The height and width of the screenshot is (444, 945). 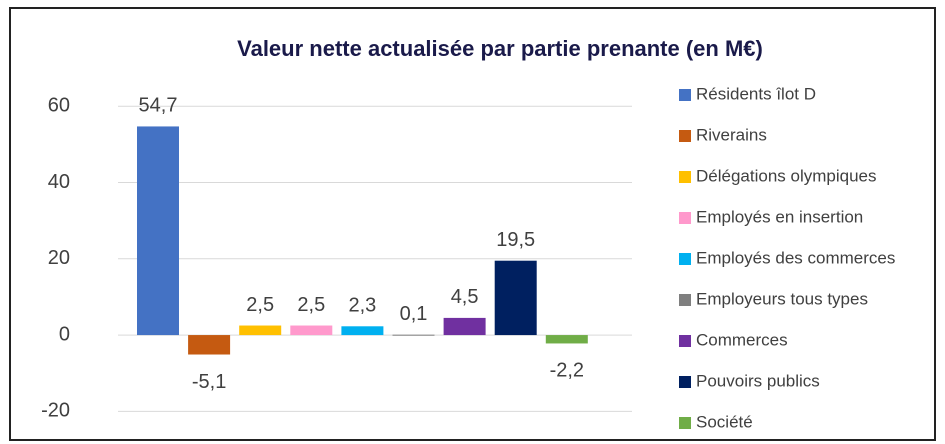 I want to click on data-label: 4,5, so click(x=465, y=297).